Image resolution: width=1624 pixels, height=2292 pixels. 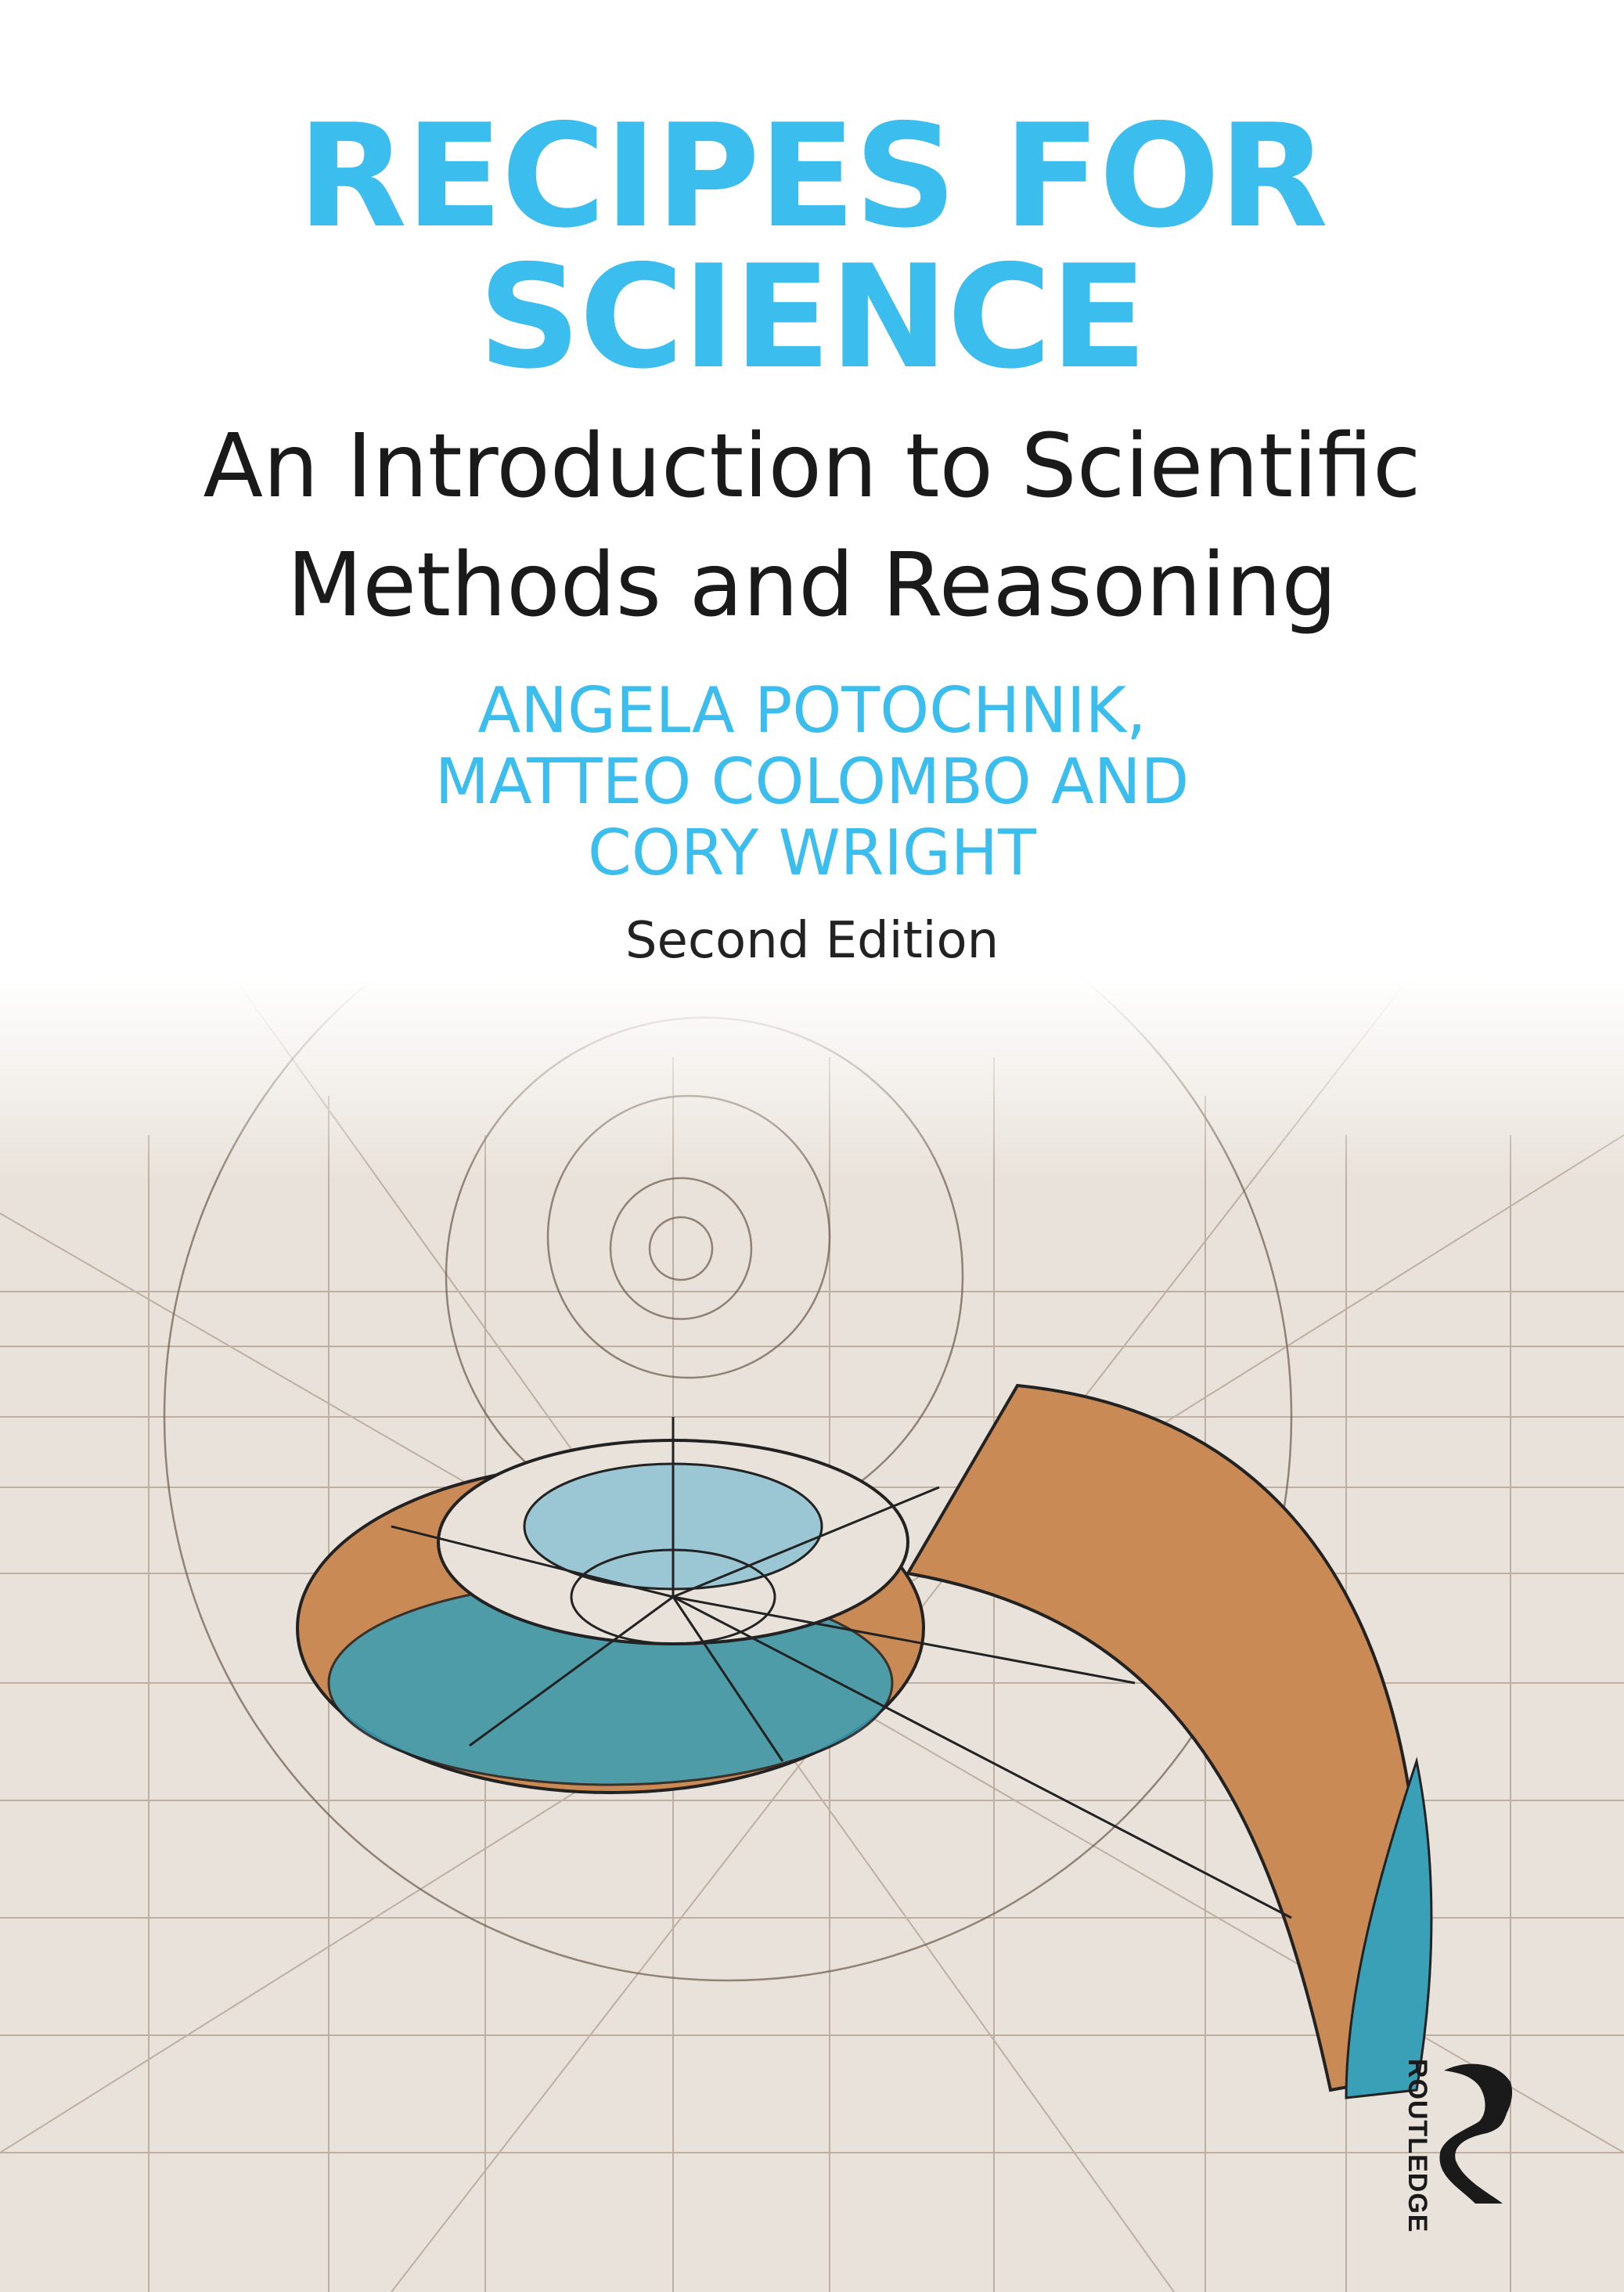 I want to click on routledge-logo-icon, so click(x=1476, y=2133).